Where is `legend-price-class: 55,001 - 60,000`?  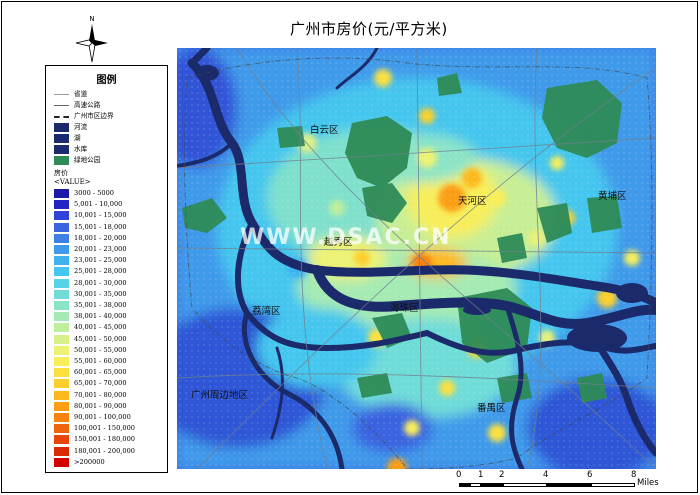 legend-price-class: 55,001 - 60,000 is located at coordinates (110, 361).